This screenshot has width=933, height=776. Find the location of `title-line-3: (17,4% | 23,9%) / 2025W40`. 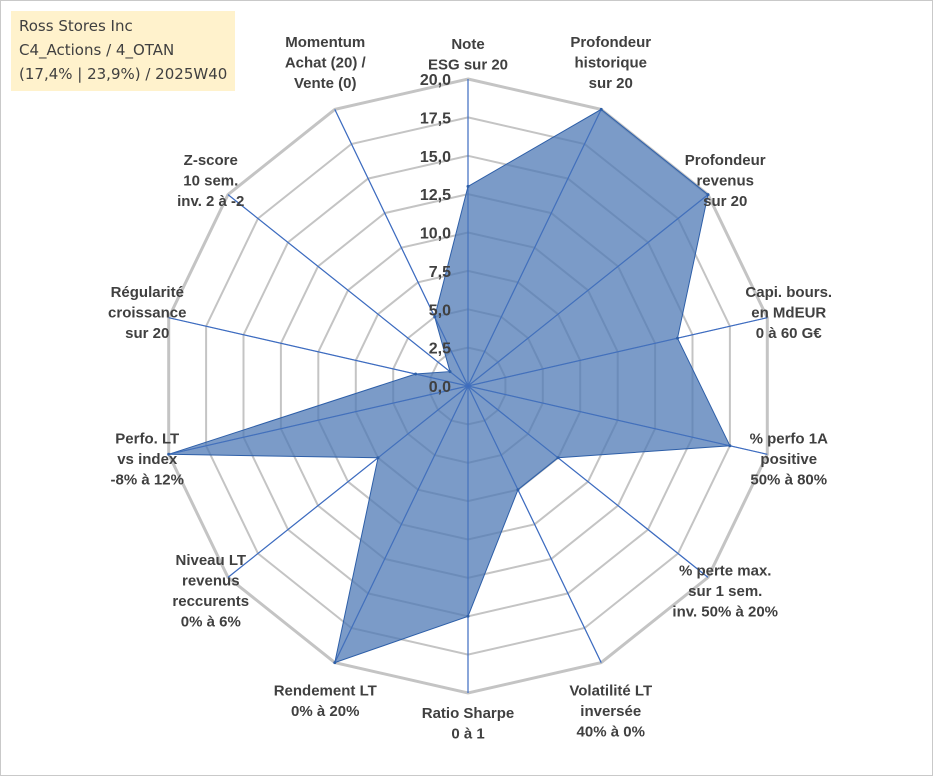

title-line-3: (17,4% | 23,9%) / 2025W40 is located at coordinates (123, 74).